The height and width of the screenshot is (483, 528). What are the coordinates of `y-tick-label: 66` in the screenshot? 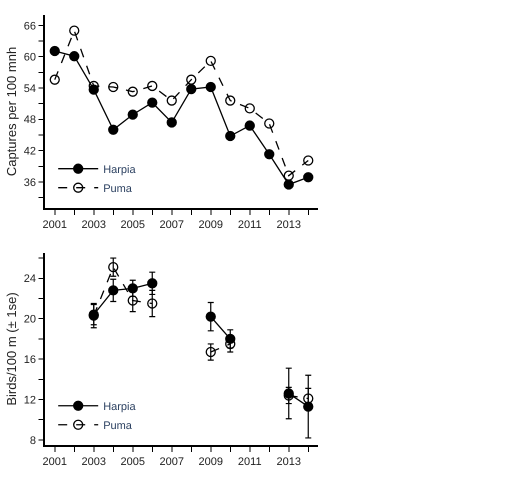 It's located at (30, 26).